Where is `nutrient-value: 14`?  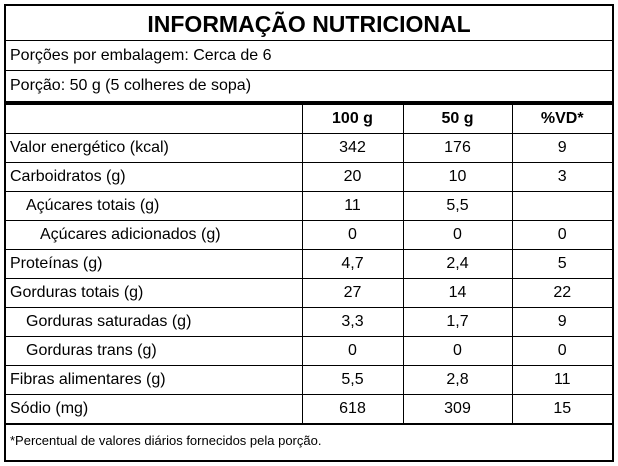 nutrient-value: 14 is located at coordinates (457, 293).